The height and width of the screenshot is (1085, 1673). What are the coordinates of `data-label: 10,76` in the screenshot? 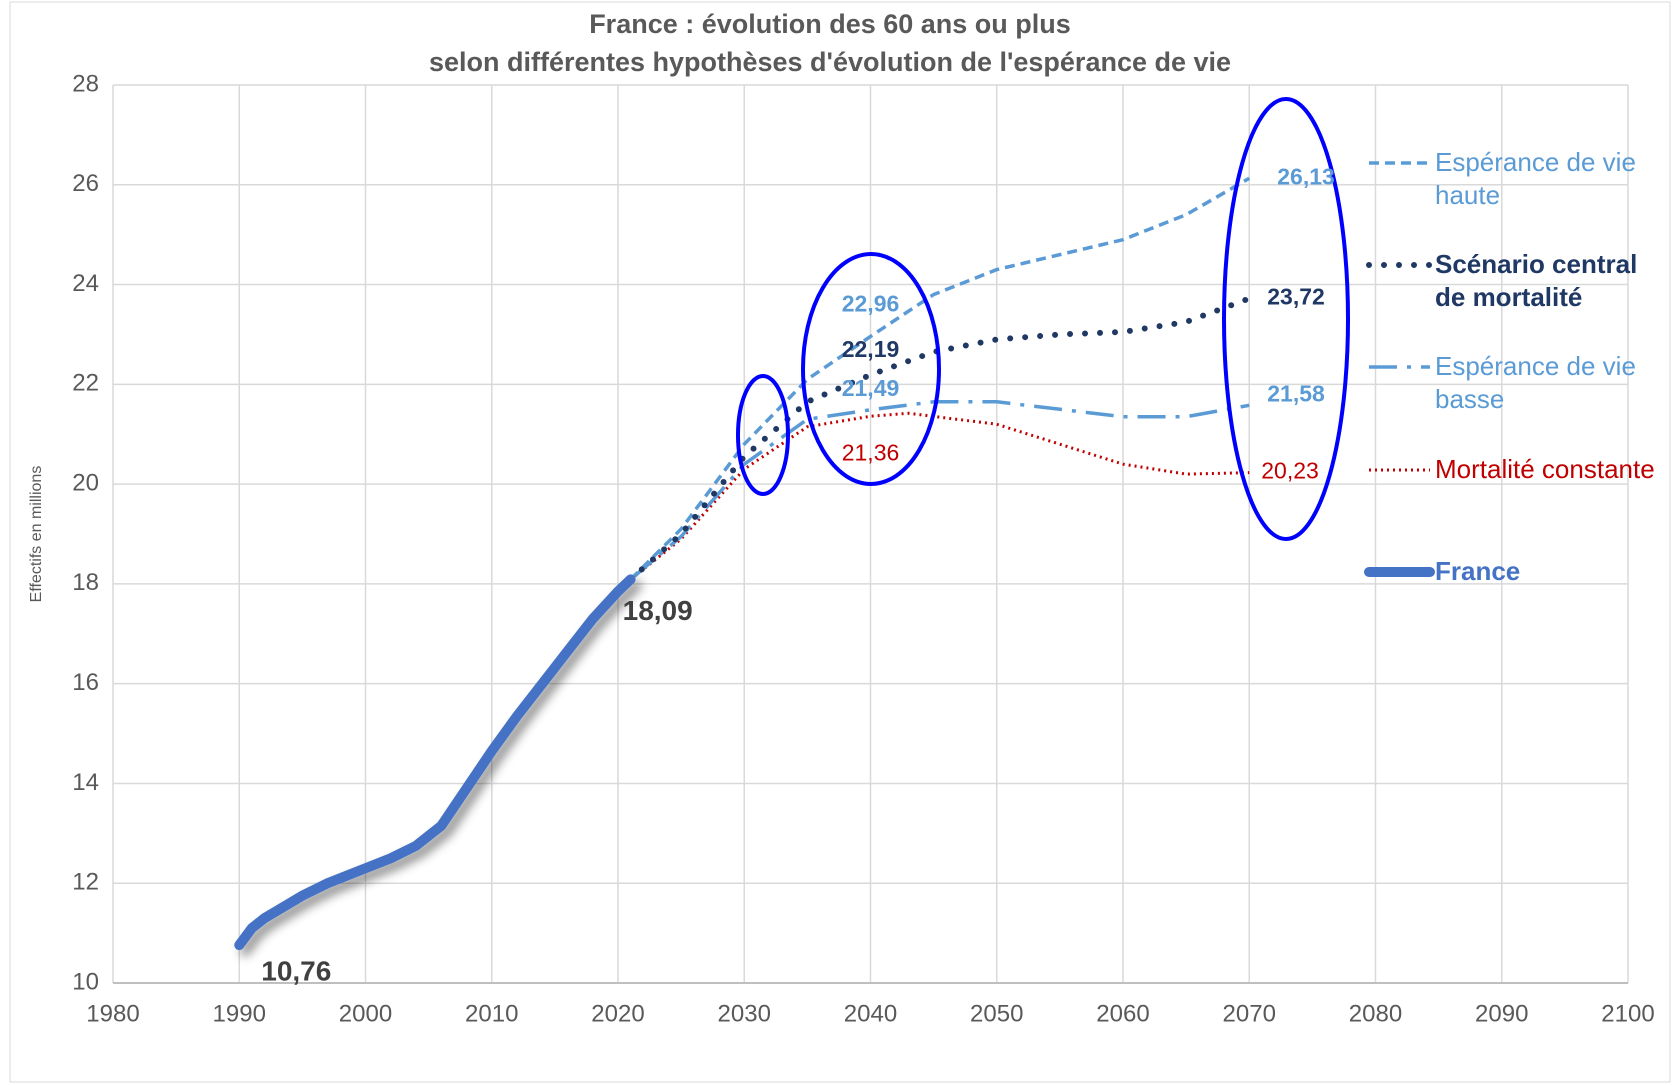 It's located at (296, 970).